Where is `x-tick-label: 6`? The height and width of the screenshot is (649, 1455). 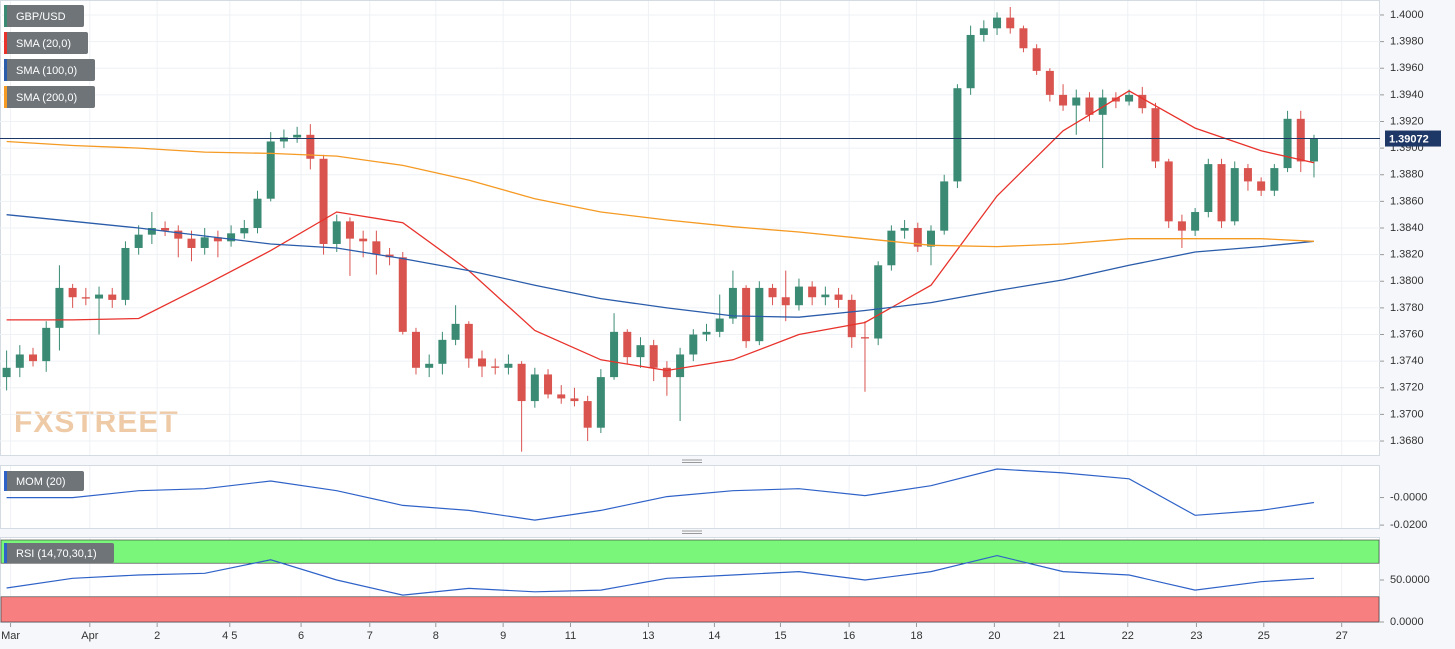 x-tick-label: 6 is located at coordinates (301, 636).